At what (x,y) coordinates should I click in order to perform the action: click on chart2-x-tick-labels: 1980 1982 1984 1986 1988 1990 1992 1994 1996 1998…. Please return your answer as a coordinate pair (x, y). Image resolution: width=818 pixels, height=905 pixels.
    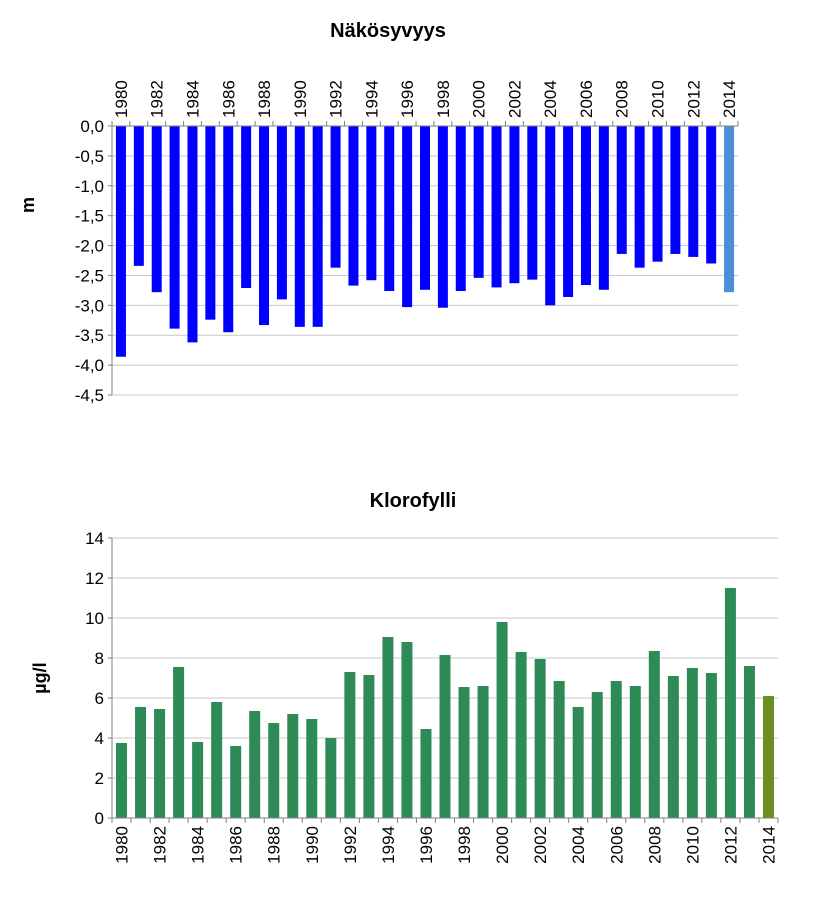
    Looking at the image, I should click on (446, 845).